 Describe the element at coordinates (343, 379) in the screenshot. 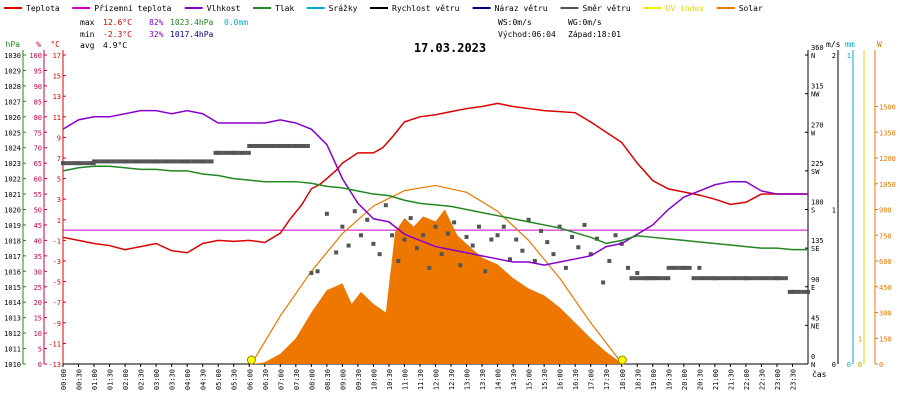

I see `tick-label-time: 09:00` at that location.